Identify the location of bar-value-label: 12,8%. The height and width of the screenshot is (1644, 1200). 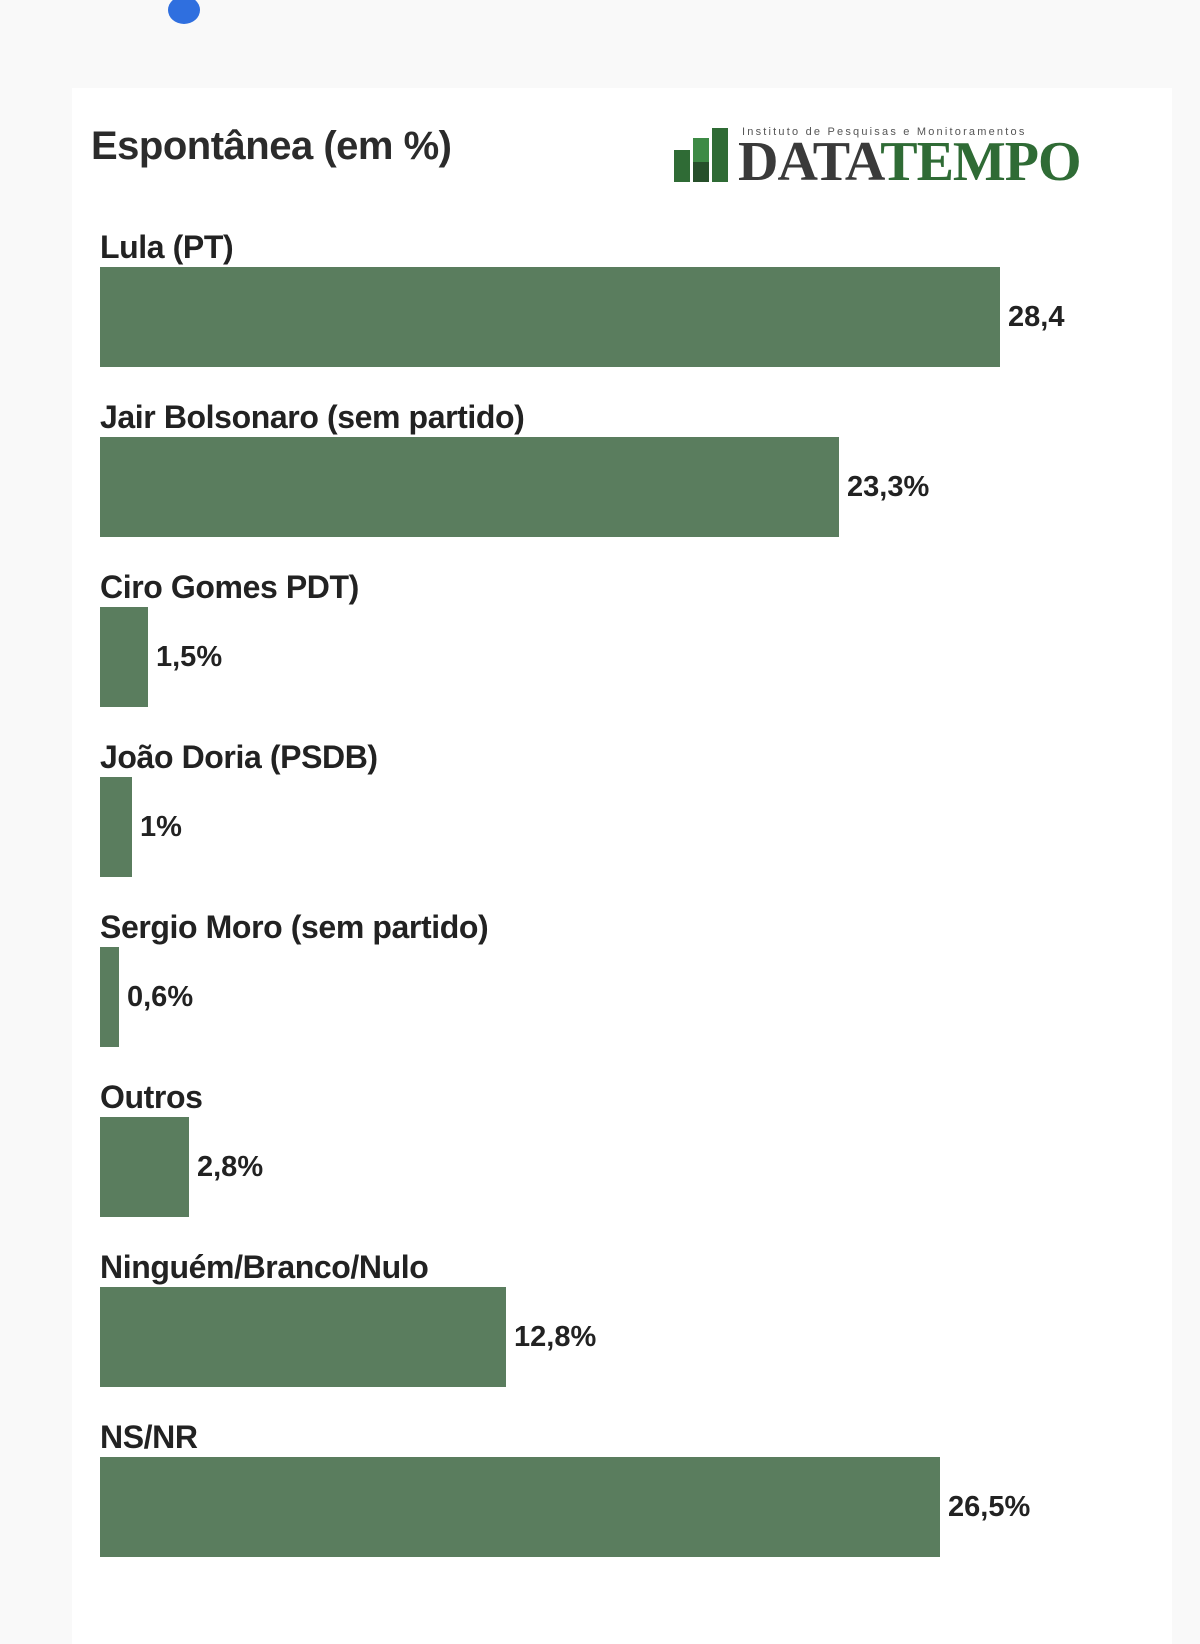
(555, 1337).